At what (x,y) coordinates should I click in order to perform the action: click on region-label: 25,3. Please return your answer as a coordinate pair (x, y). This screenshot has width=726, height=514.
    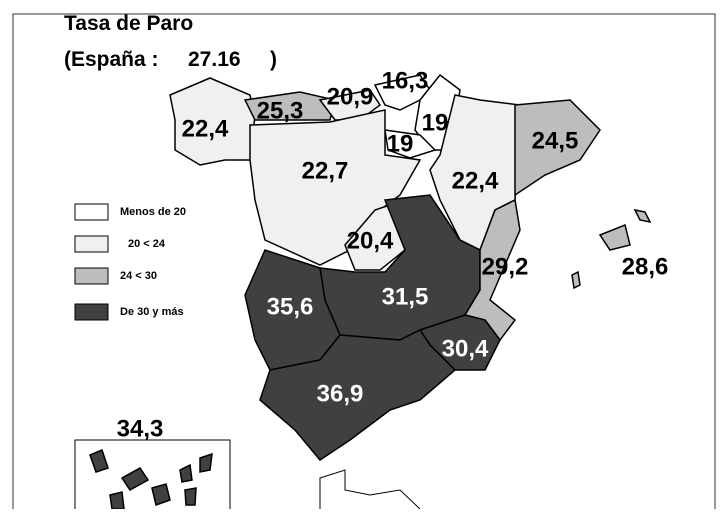
    Looking at the image, I should click on (280, 110).